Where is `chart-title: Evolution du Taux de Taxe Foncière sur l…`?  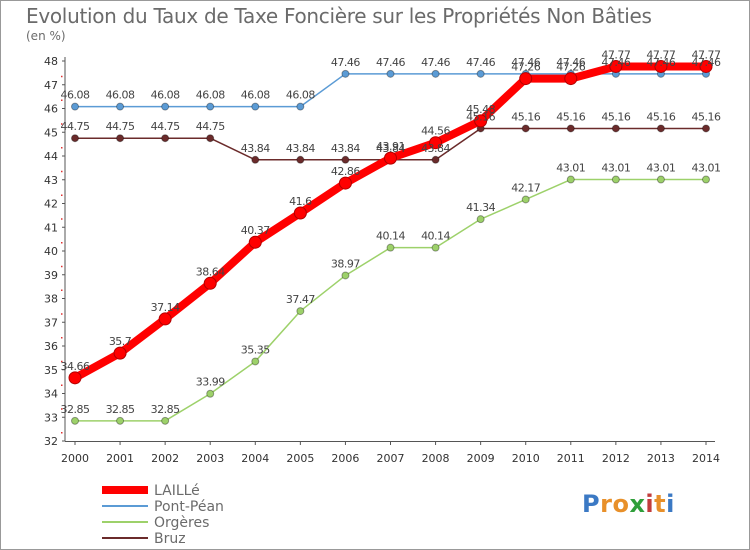
chart-title: Evolution du Taux de Taxe Foncière sur l… is located at coordinates (339, 16).